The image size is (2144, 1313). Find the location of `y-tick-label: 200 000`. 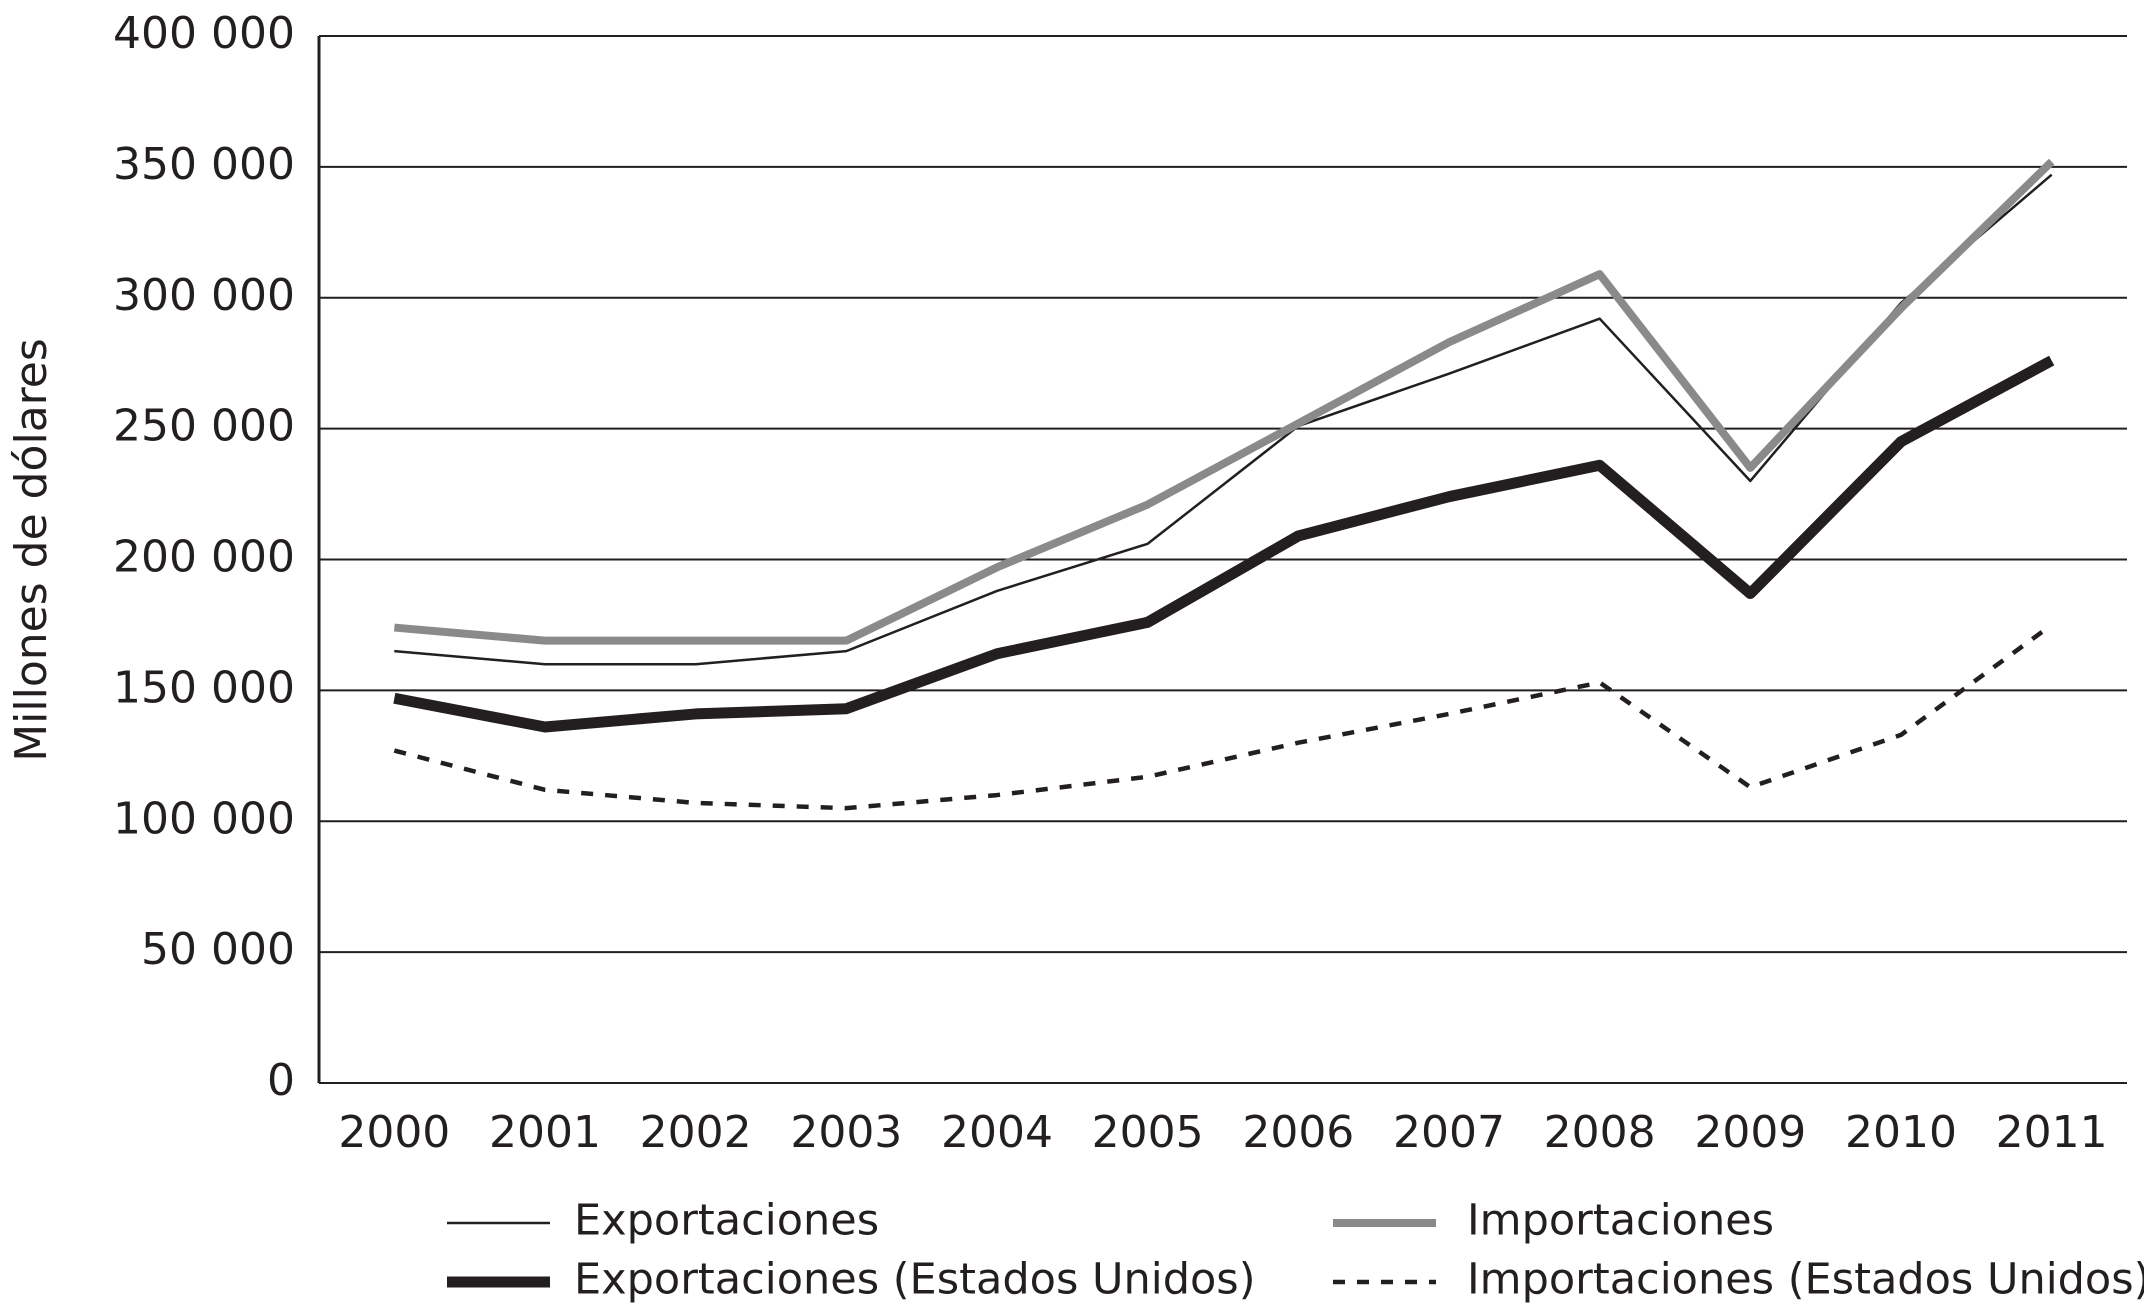

y-tick-label: 200 000 is located at coordinates (204, 557).